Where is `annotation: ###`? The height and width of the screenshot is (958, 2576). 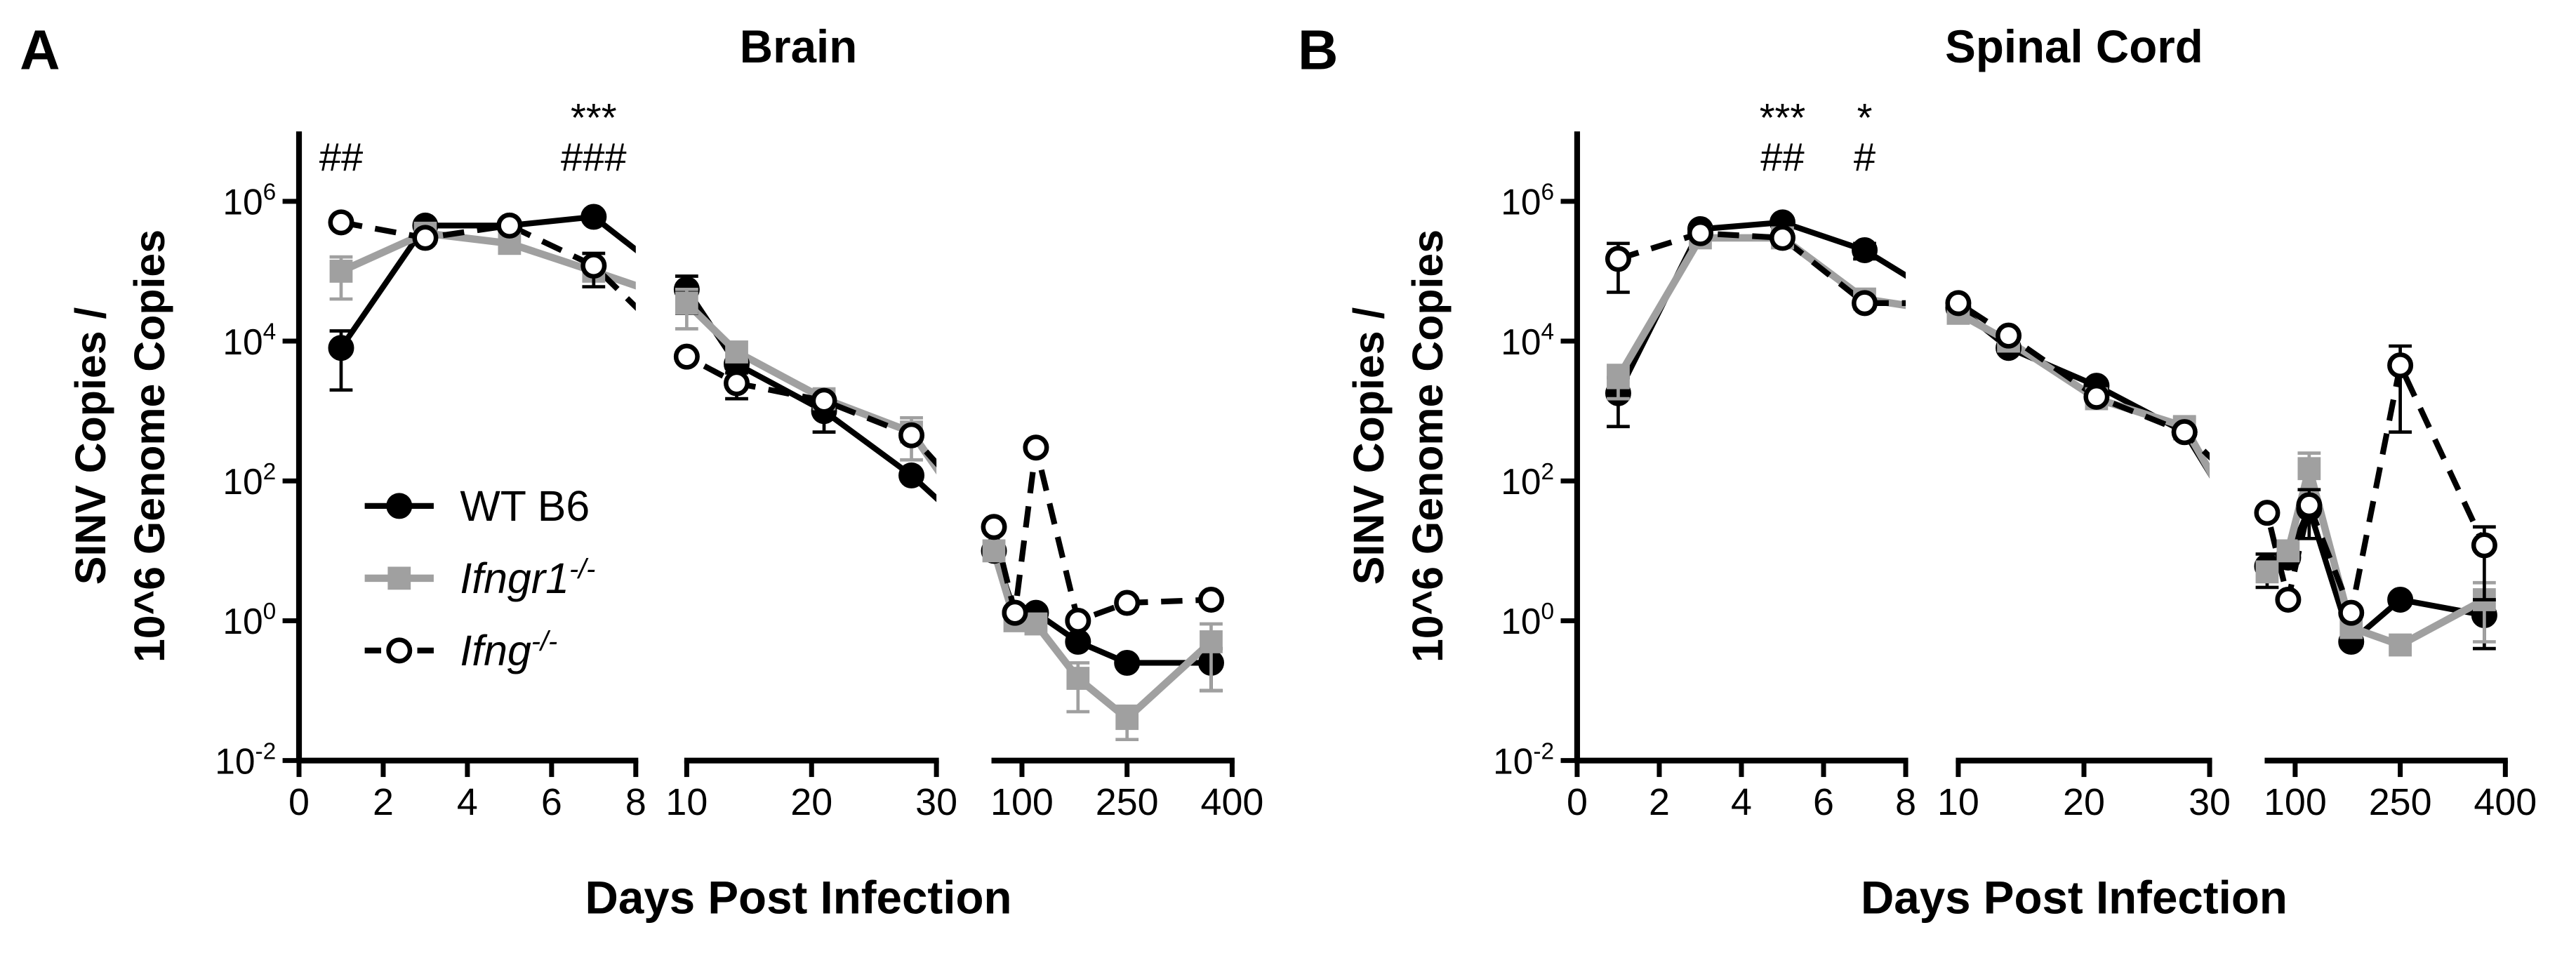
annotation: ### is located at coordinates (594, 157).